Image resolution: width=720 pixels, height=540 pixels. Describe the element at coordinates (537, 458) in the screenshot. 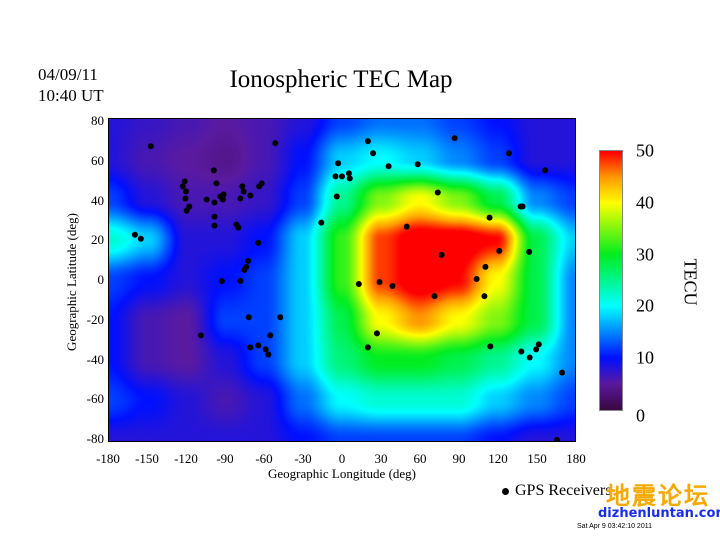

I see `x-tick-label: 150` at that location.